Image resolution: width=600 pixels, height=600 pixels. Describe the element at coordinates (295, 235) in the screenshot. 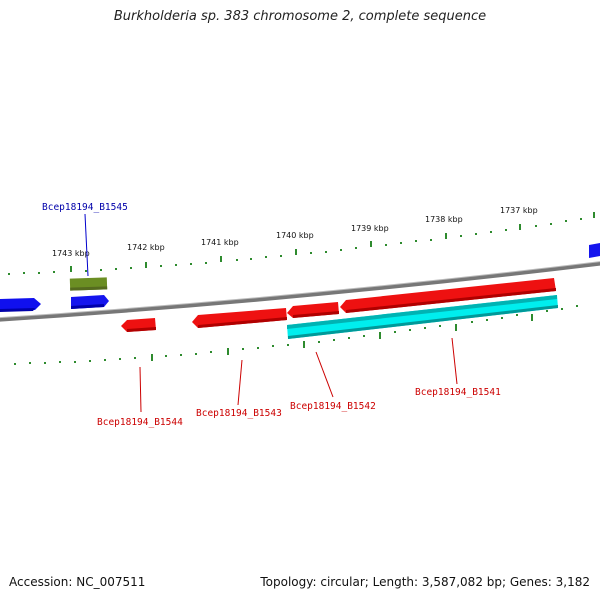

I see `ruler-label-1740: 1740 kbp` at that location.